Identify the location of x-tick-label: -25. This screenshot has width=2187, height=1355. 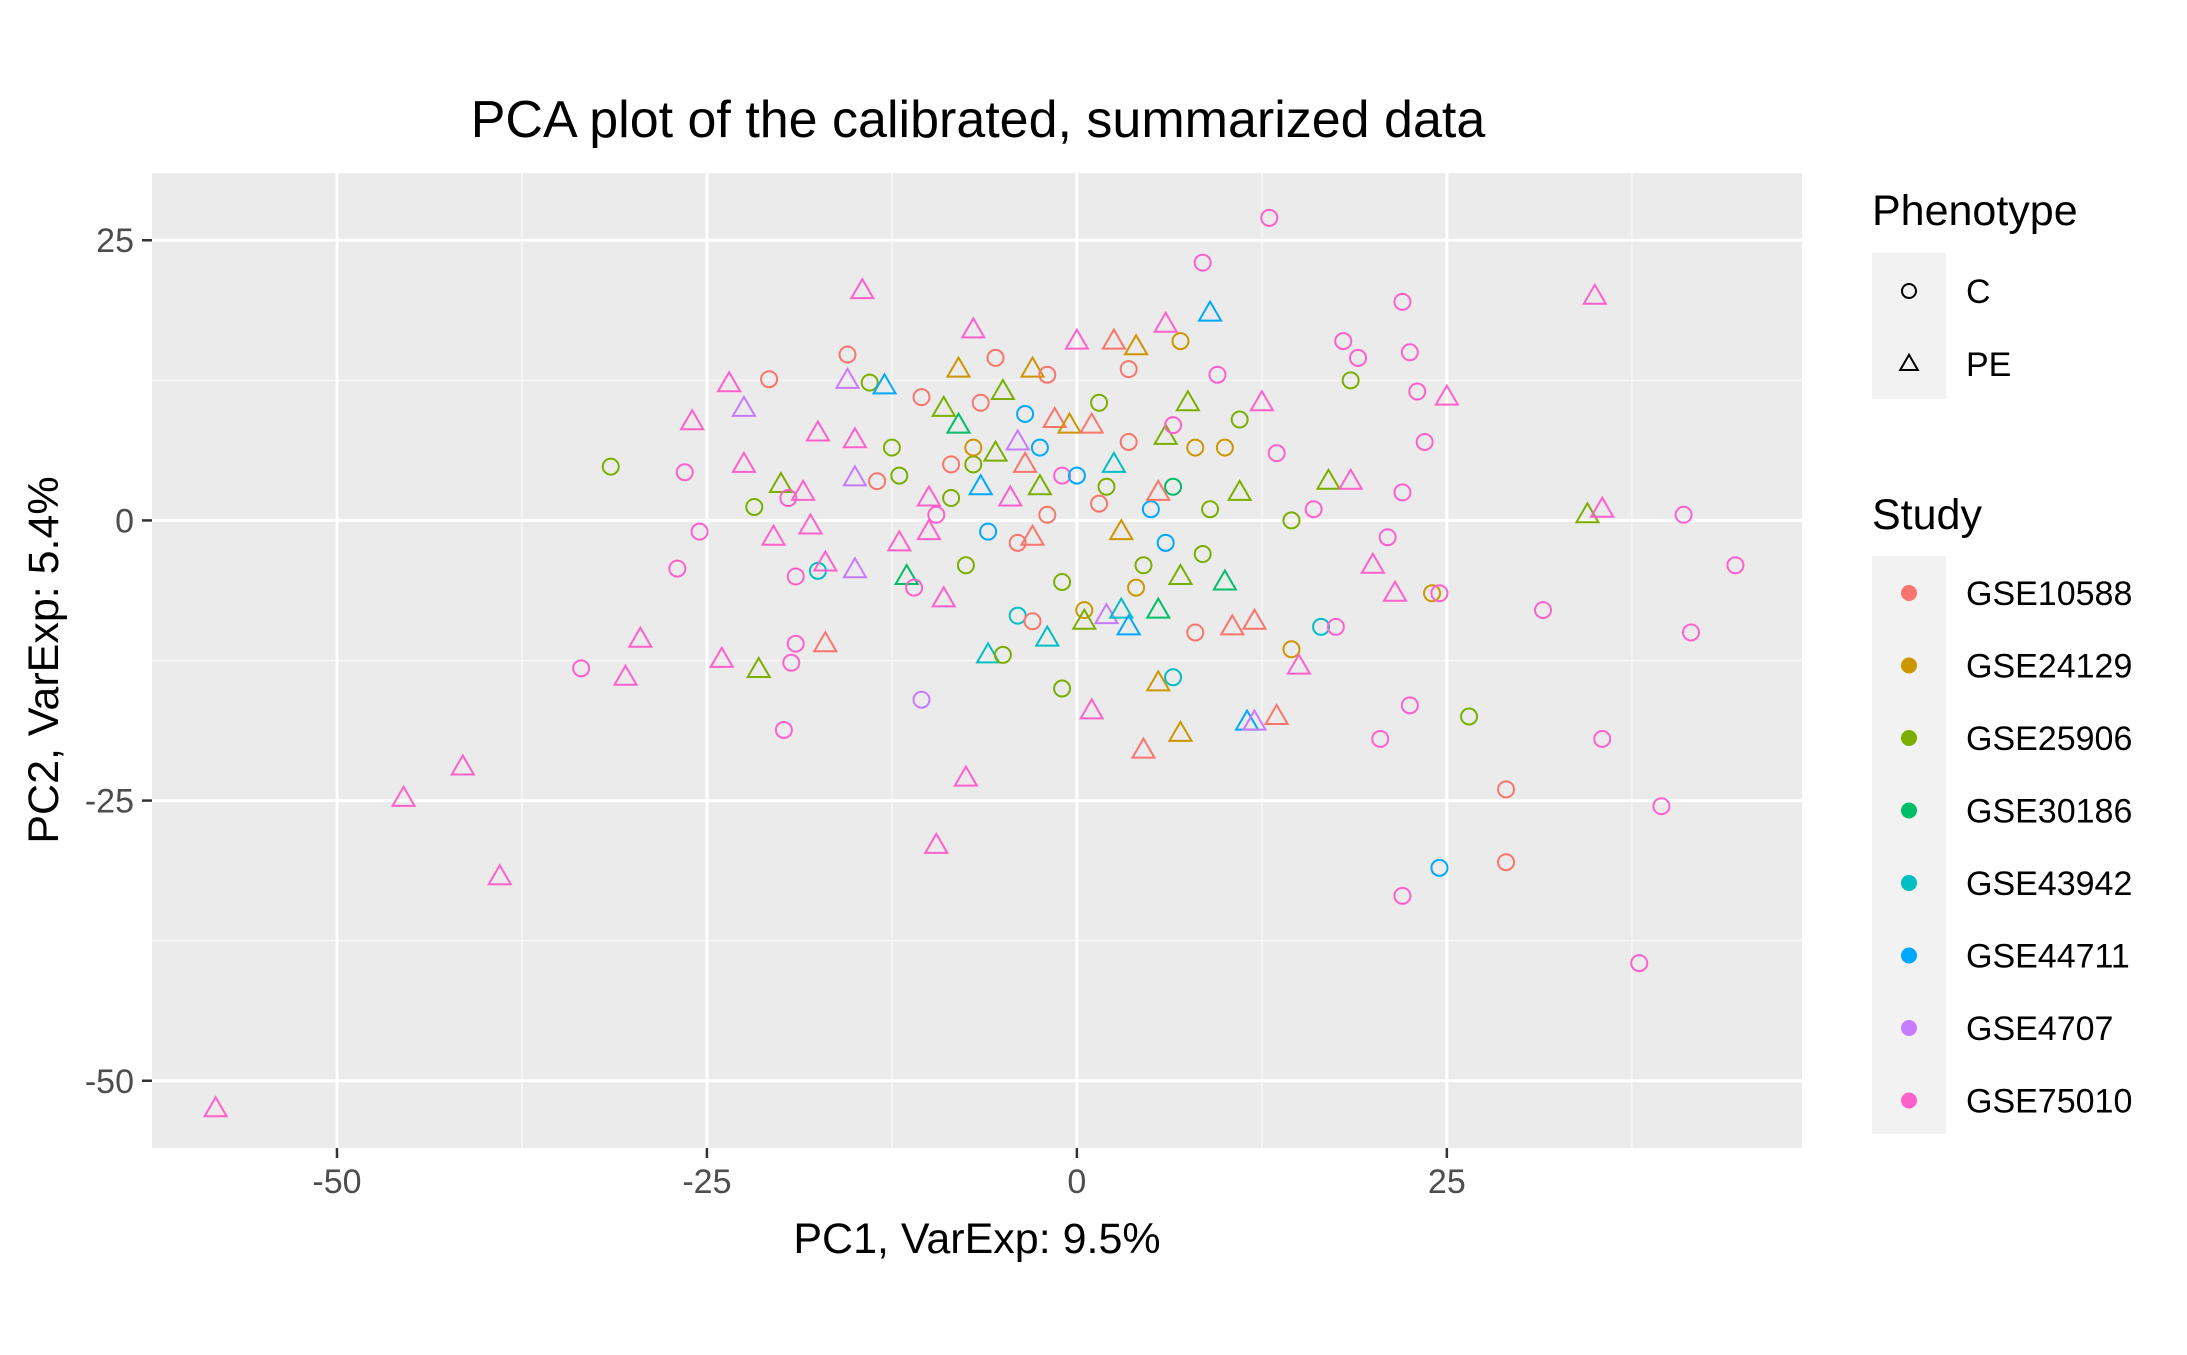
(706, 1182).